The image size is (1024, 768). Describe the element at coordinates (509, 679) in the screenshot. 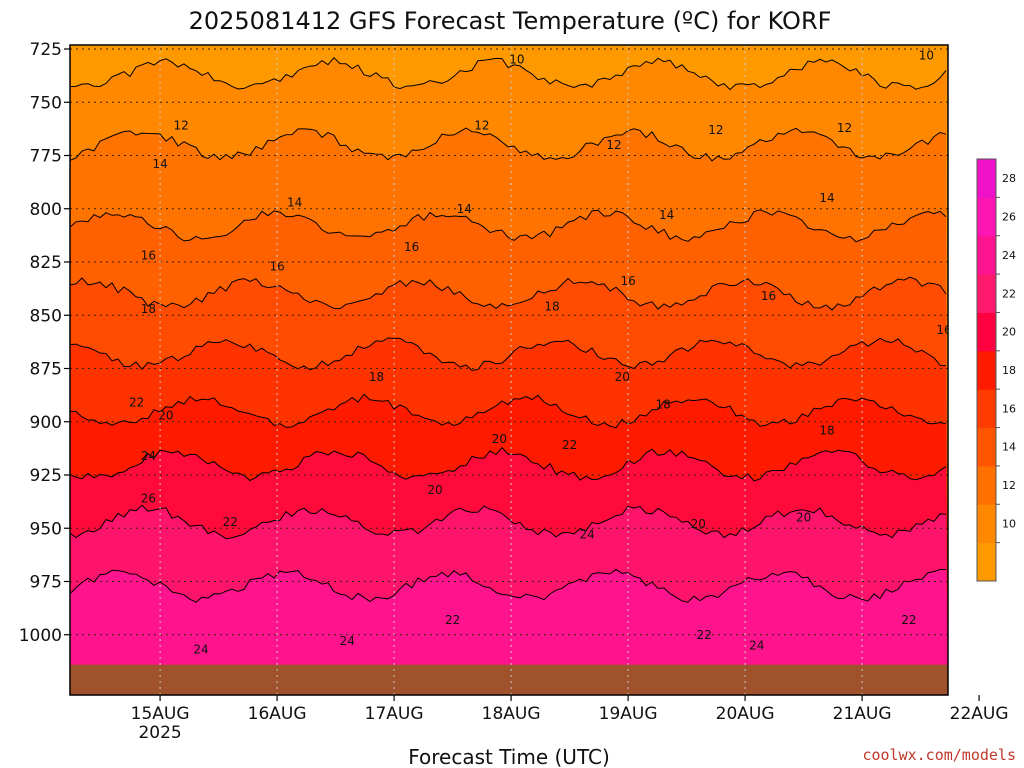

I see `ground-strip` at that location.